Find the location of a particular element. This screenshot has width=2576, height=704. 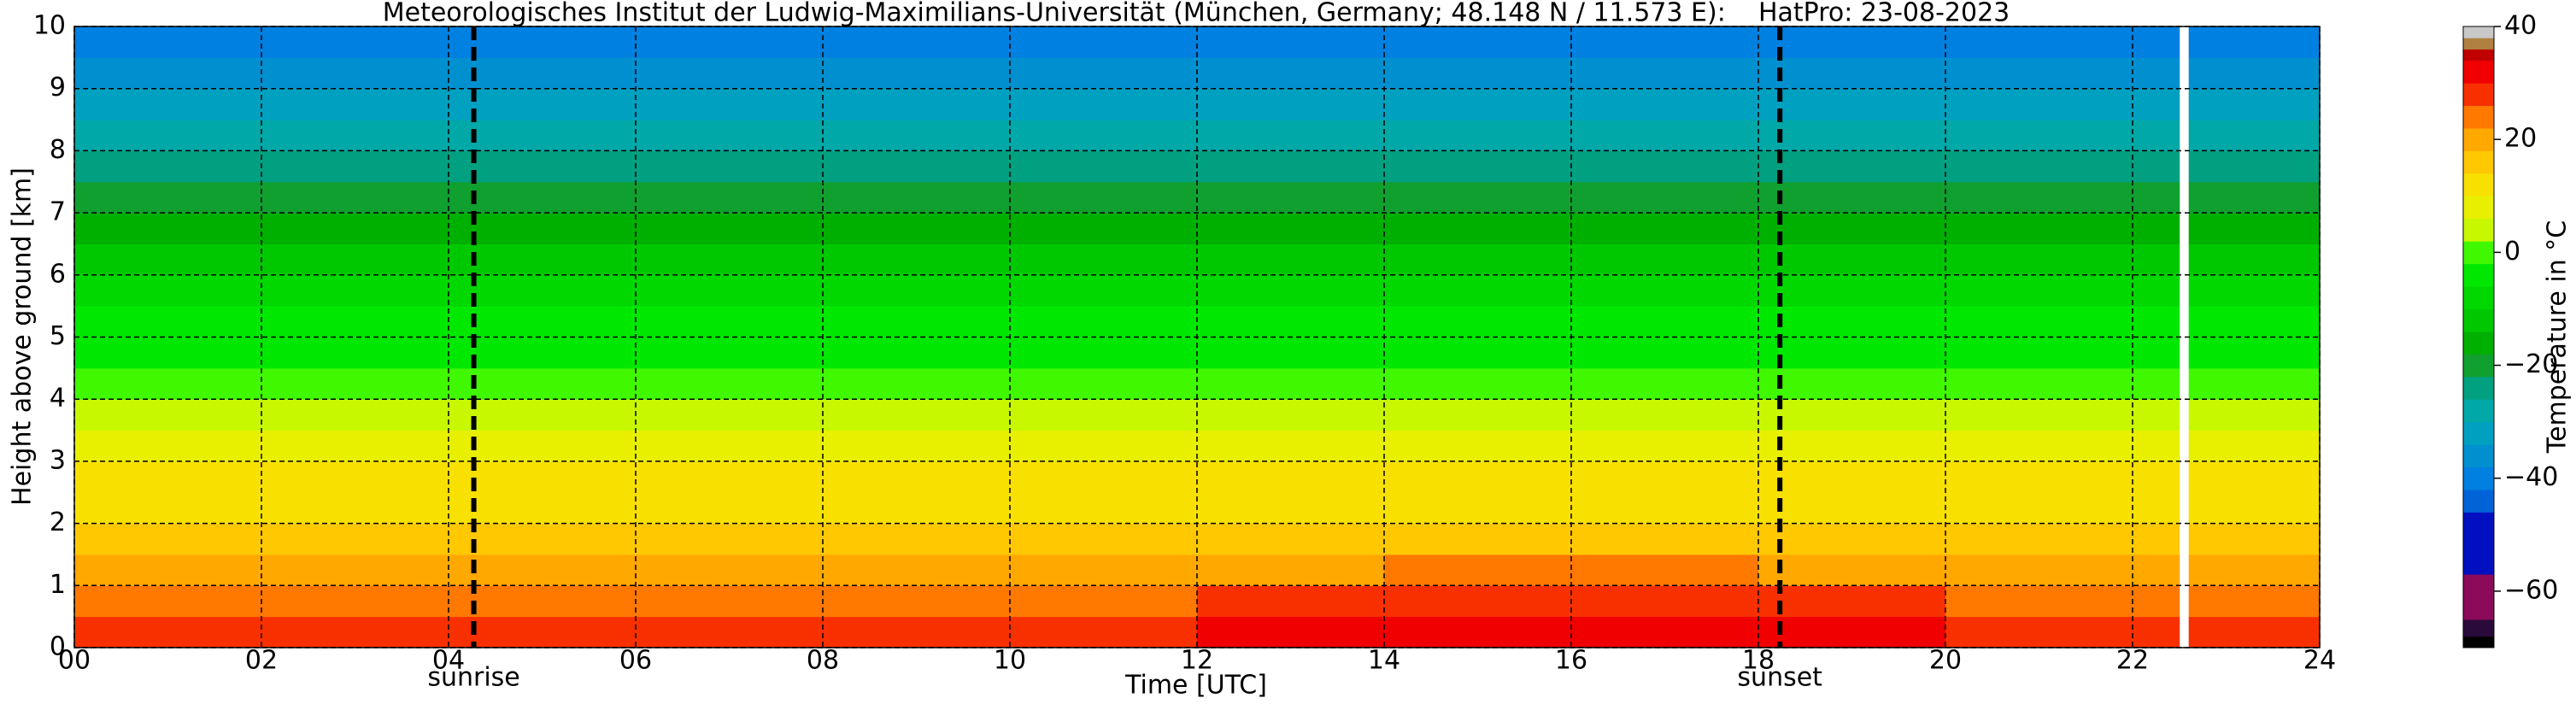

y-tick-label: 0 is located at coordinates (58, 647).